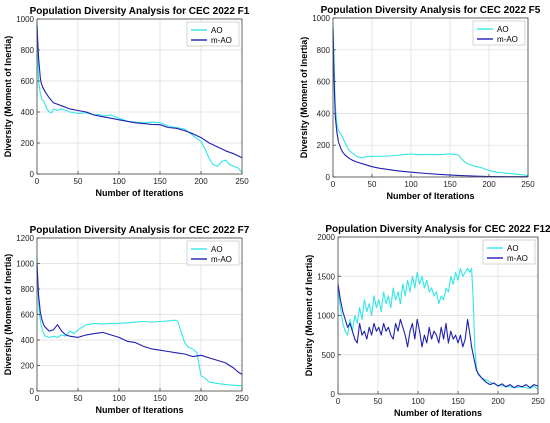 This screenshot has height=423, width=550. What do you see at coordinates (25, 238) in the screenshot?
I see `y-tick-label: 1200` at bounding box center [25, 238].